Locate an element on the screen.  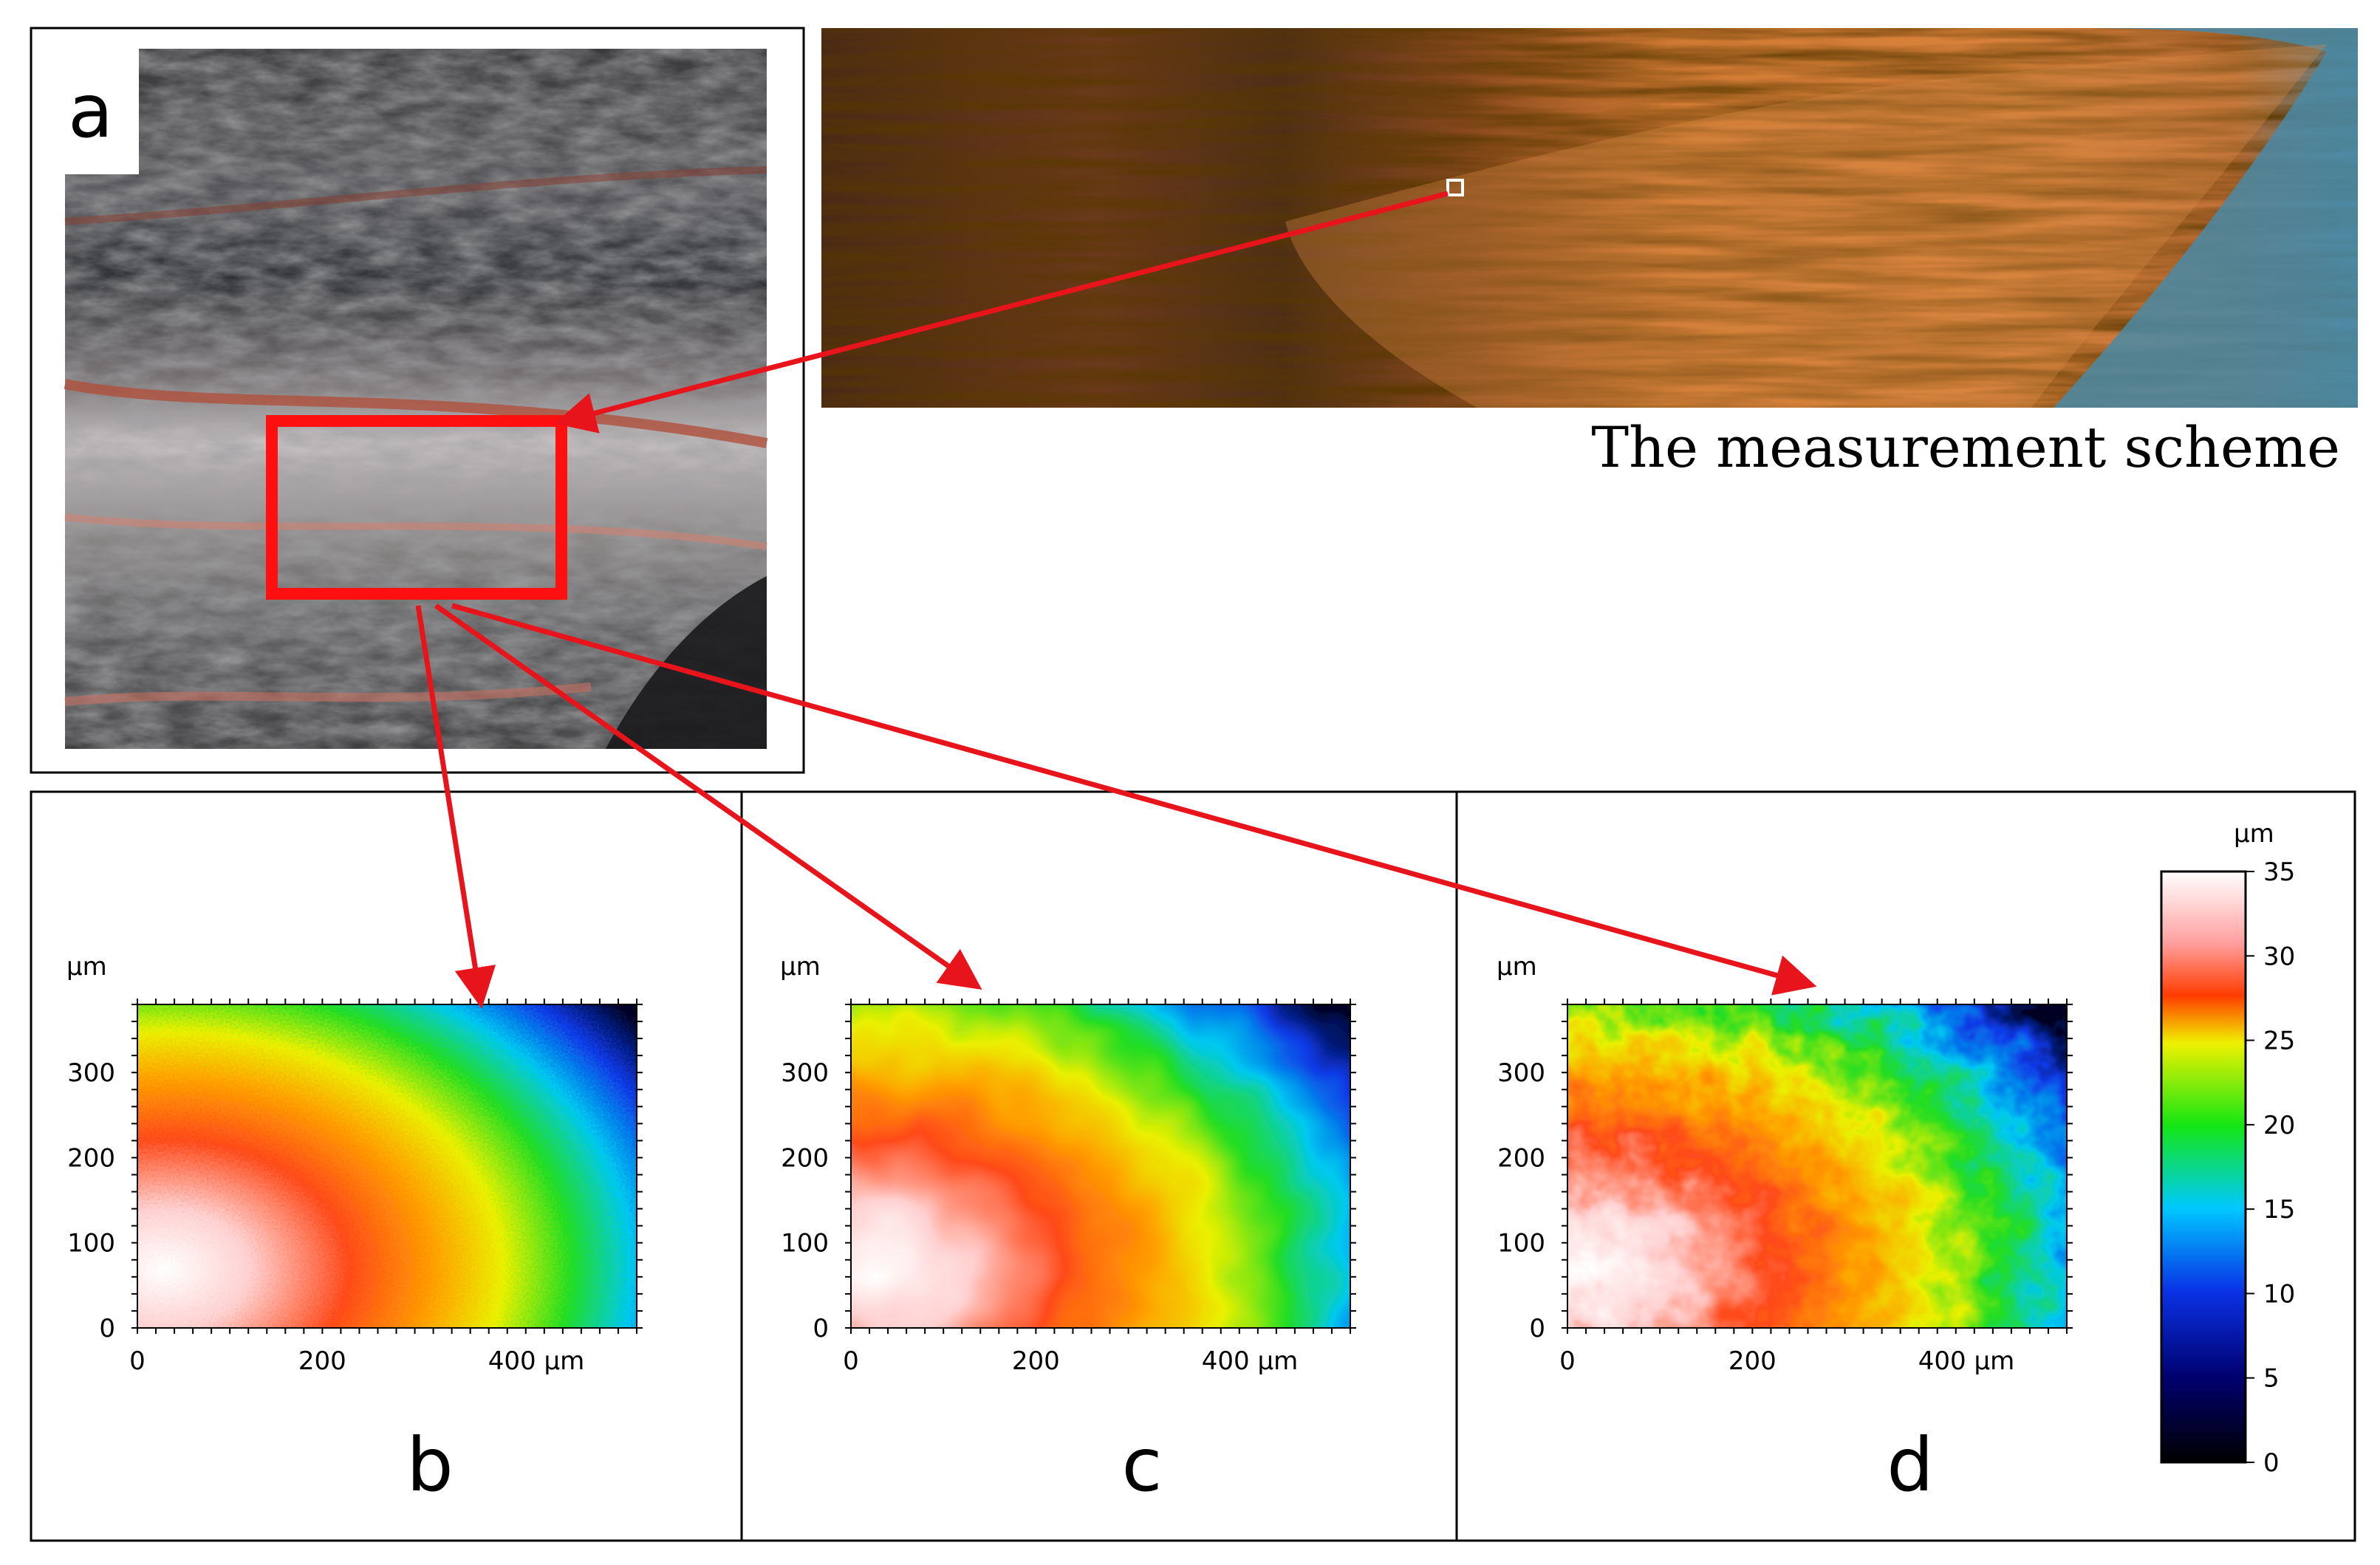
panel-label-b: b is located at coordinates (429, 1465).